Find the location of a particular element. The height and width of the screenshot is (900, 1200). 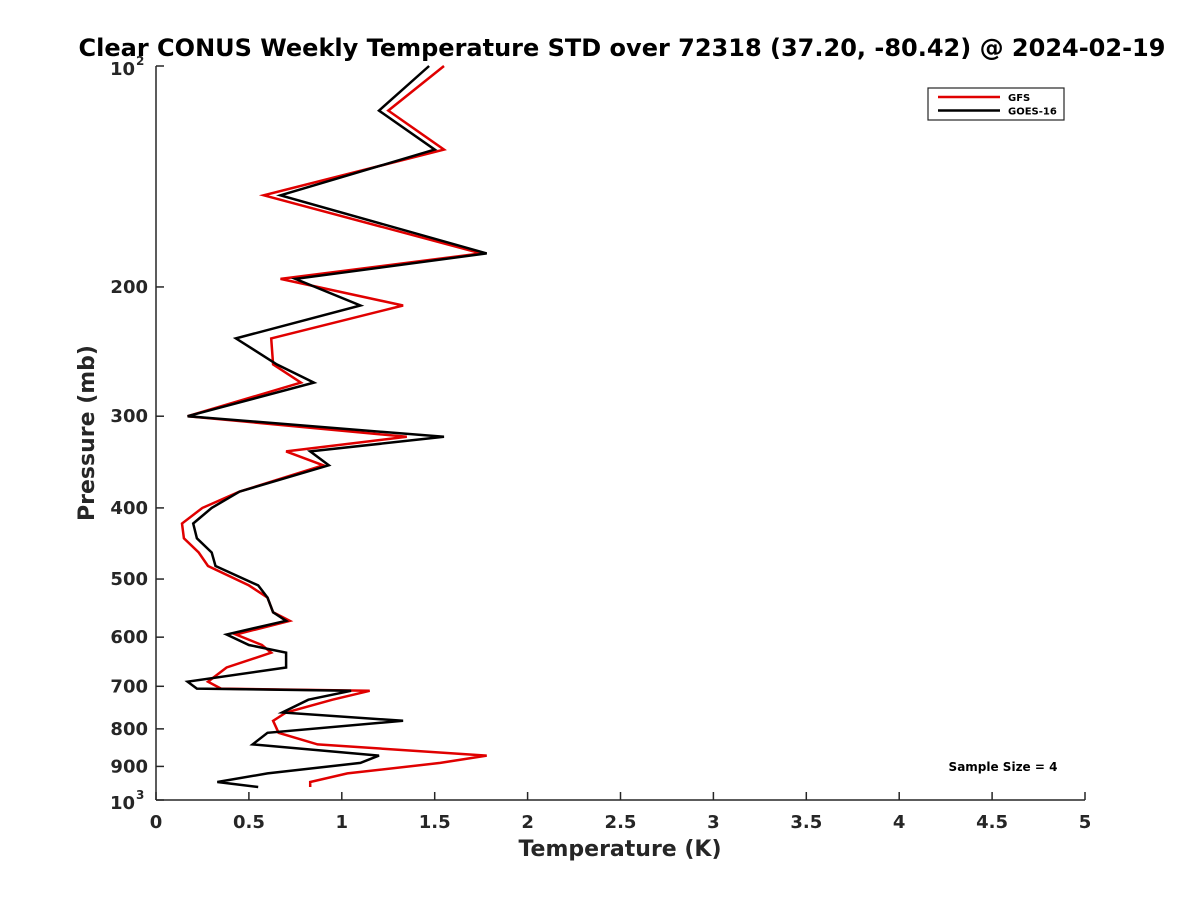

sample-size-note: Sample Size = 4 is located at coordinates (1003, 767).